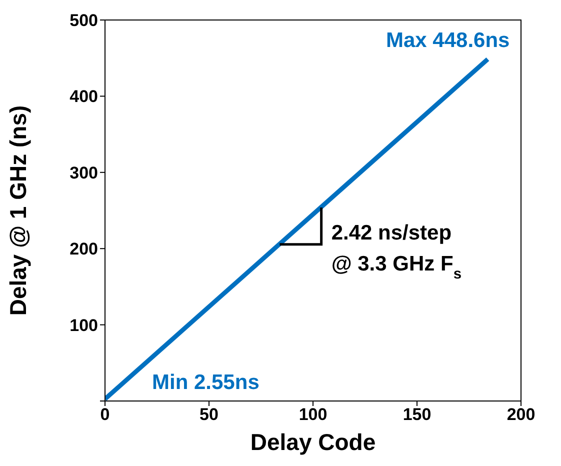 The height and width of the screenshot is (466, 561). What do you see at coordinates (84, 96) in the screenshot?
I see `y-tick-label: 400` at bounding box center [84, 96].